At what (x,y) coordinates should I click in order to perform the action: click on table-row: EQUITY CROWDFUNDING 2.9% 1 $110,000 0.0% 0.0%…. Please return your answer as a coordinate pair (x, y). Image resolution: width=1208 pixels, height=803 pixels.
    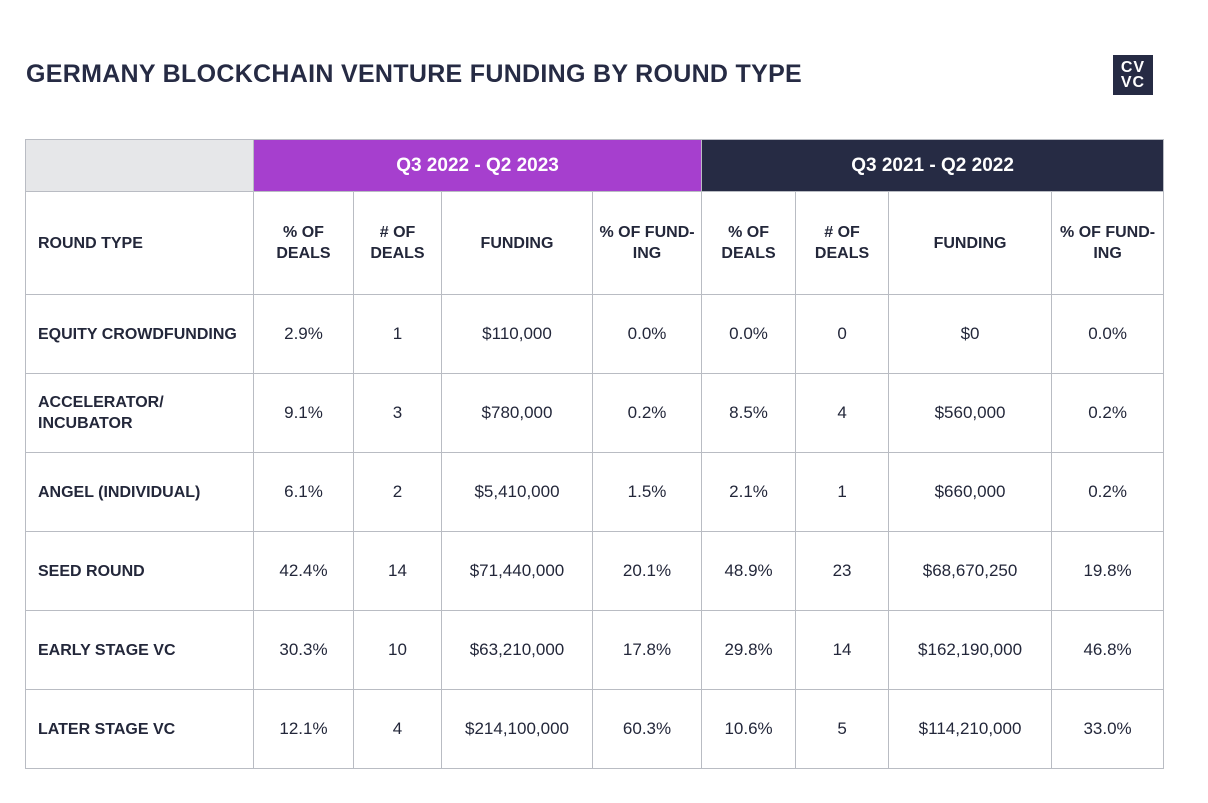
    Looking at the image, I should click on (595, 334).